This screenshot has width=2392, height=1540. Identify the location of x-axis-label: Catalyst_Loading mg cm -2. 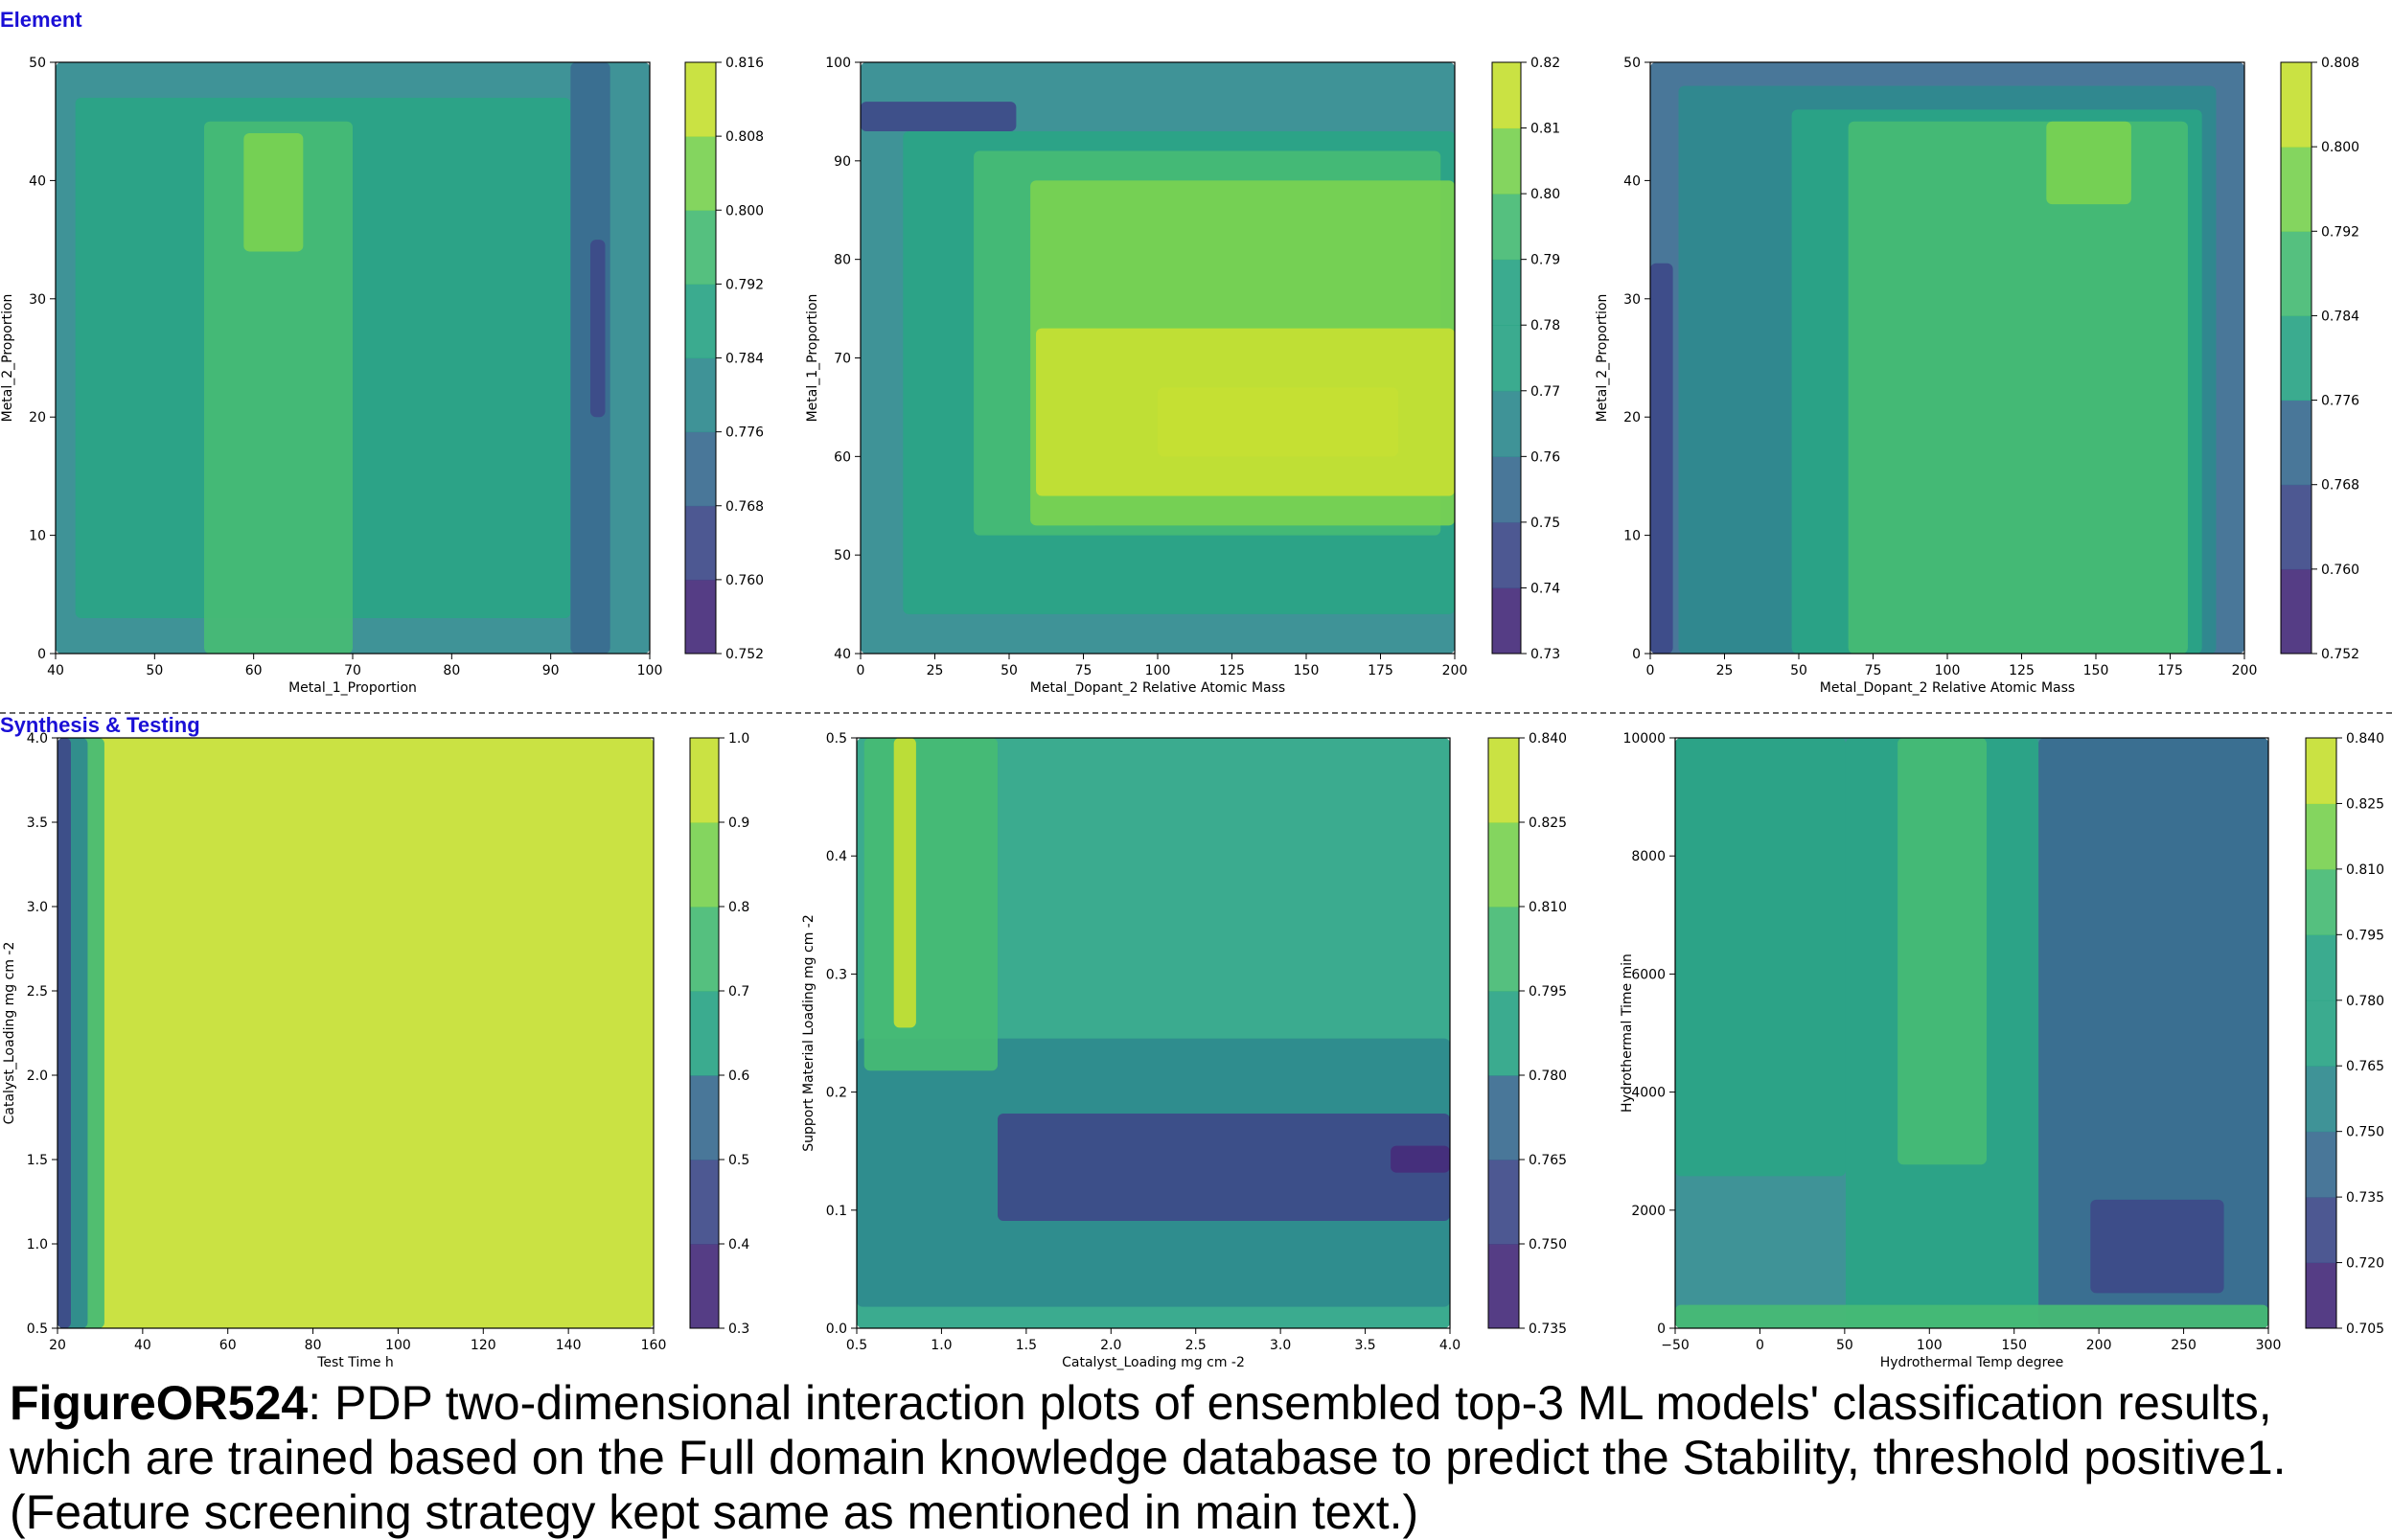
(1153, 1362).